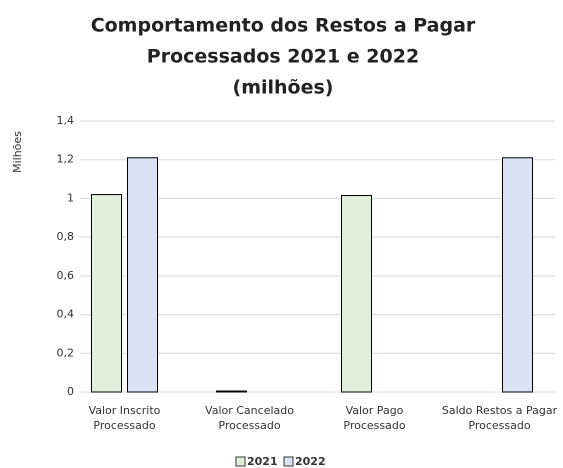  Describe the element at coordinates (249, 418) in the screenshot. I see `x-tick-label: Valor Cancelado Processado` at that location.